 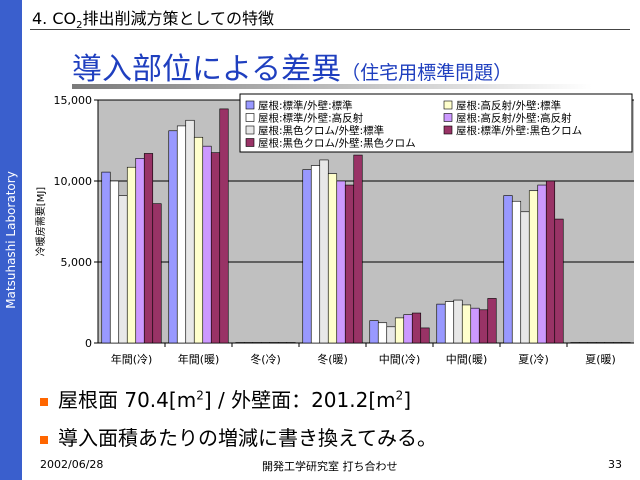 What do you see at coordinates (332, 86) in the screenshot?
I see `title-underline` at bounding box center [332, 86].